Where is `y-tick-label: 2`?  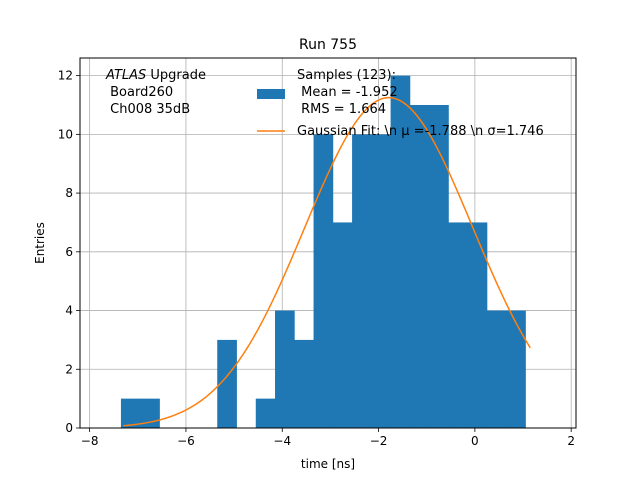 y-tick-label: 2 is located at coordinates (69, 369).